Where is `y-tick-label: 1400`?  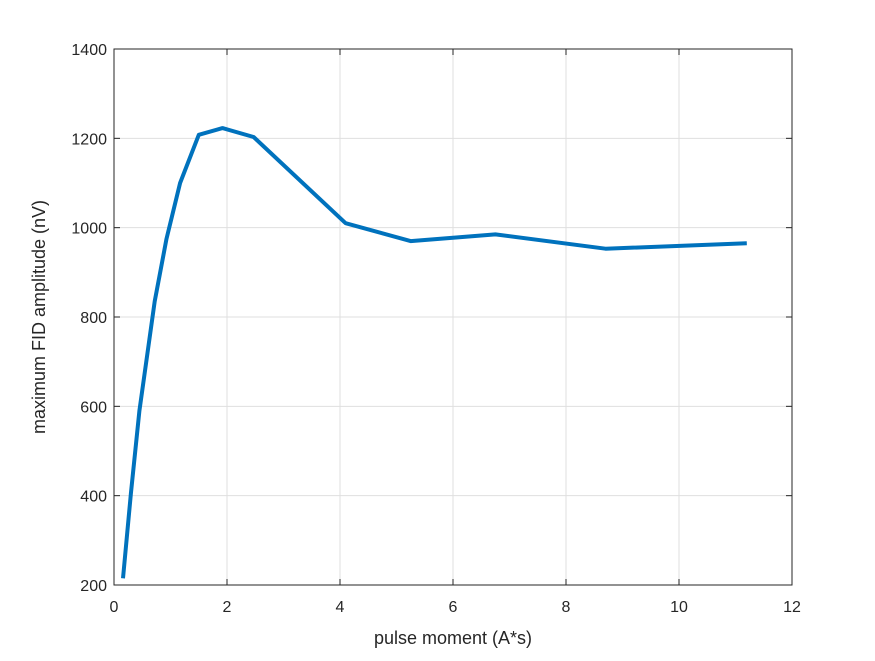
y-tick-label: 1400 is located at coordinates (89, 50).